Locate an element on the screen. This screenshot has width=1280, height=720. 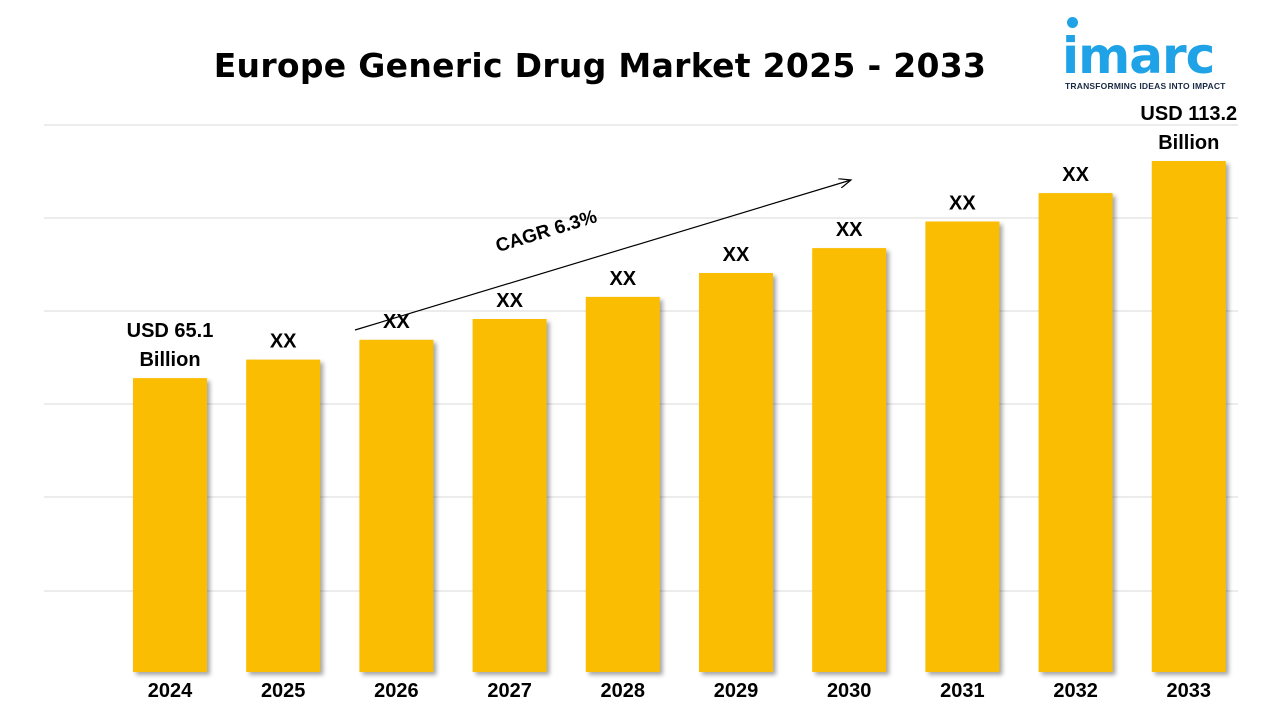
data-label-2024-line-0: USD 65.1 is located at coordinates (170, 331).